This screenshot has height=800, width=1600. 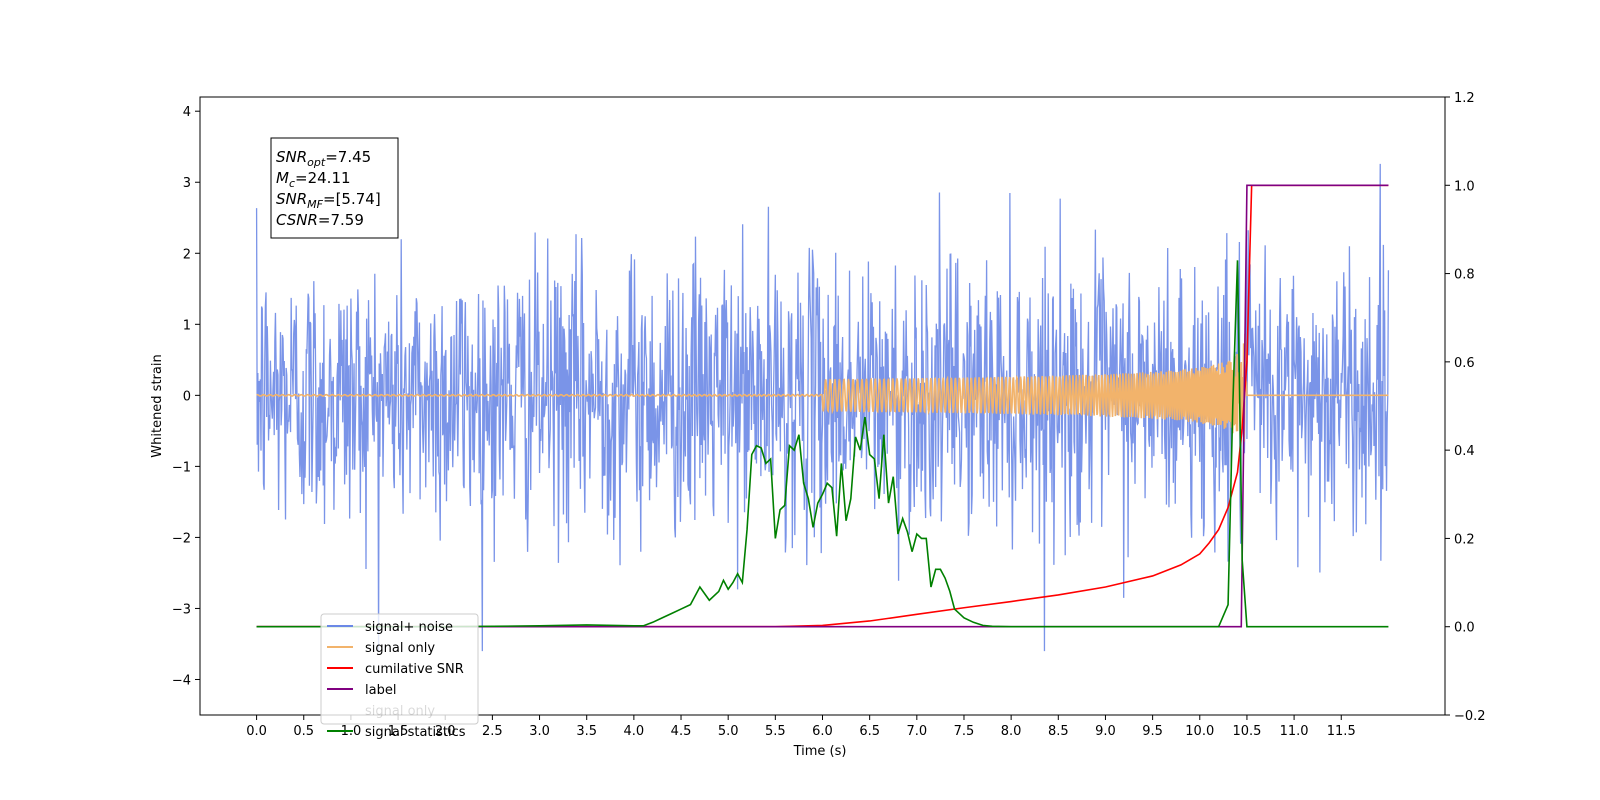 I want to click on y-tick-label-left: −2, so click(x=181, y=538).